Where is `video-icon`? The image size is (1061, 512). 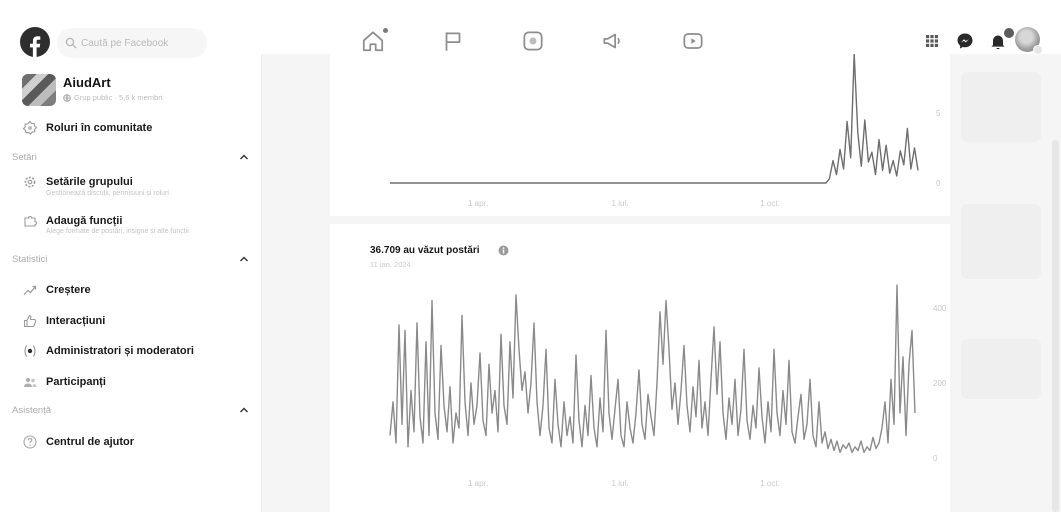
video-icon is located at coordinates (693, 41).